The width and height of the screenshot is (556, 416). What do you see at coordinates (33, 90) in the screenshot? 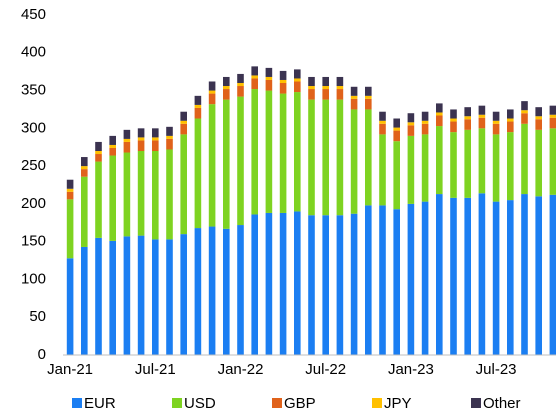
I see `y-tick-label: 350` at bounding box center [33, 90].